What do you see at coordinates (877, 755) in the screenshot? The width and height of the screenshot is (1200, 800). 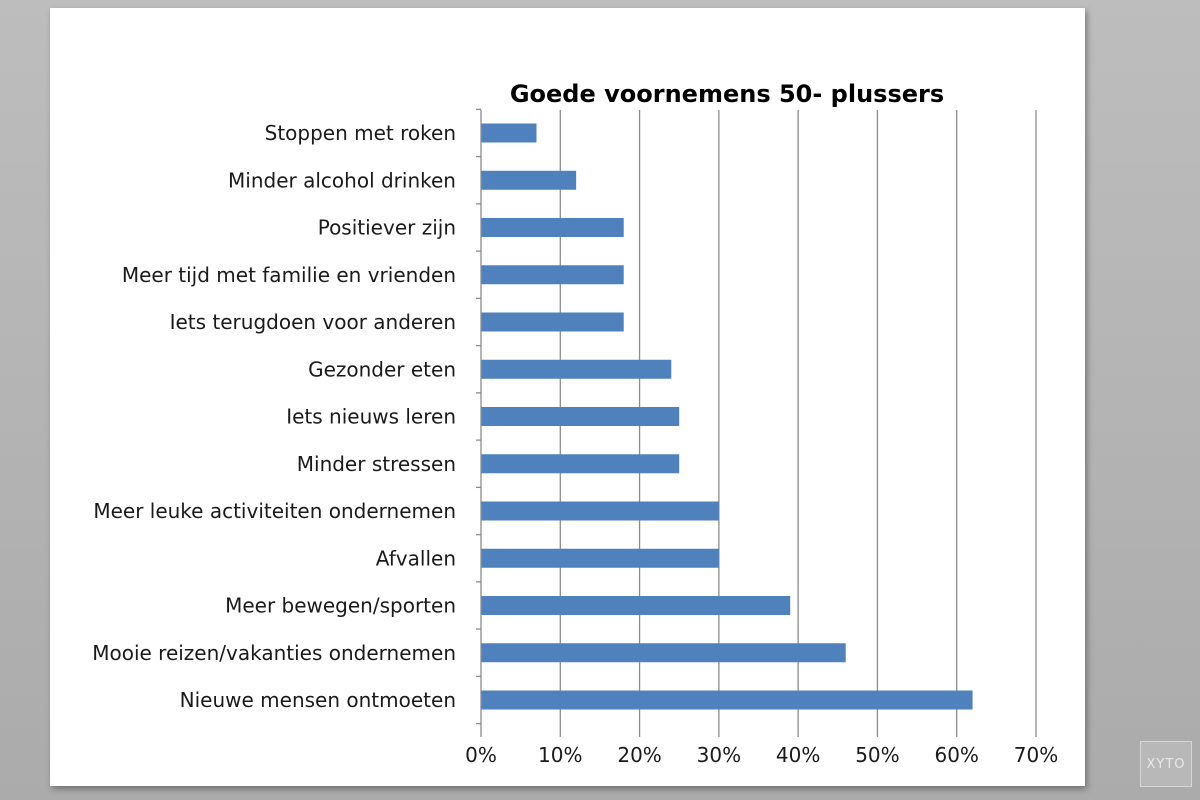 I see `x-tick-label: 50%` at bounding box center [877, 755].